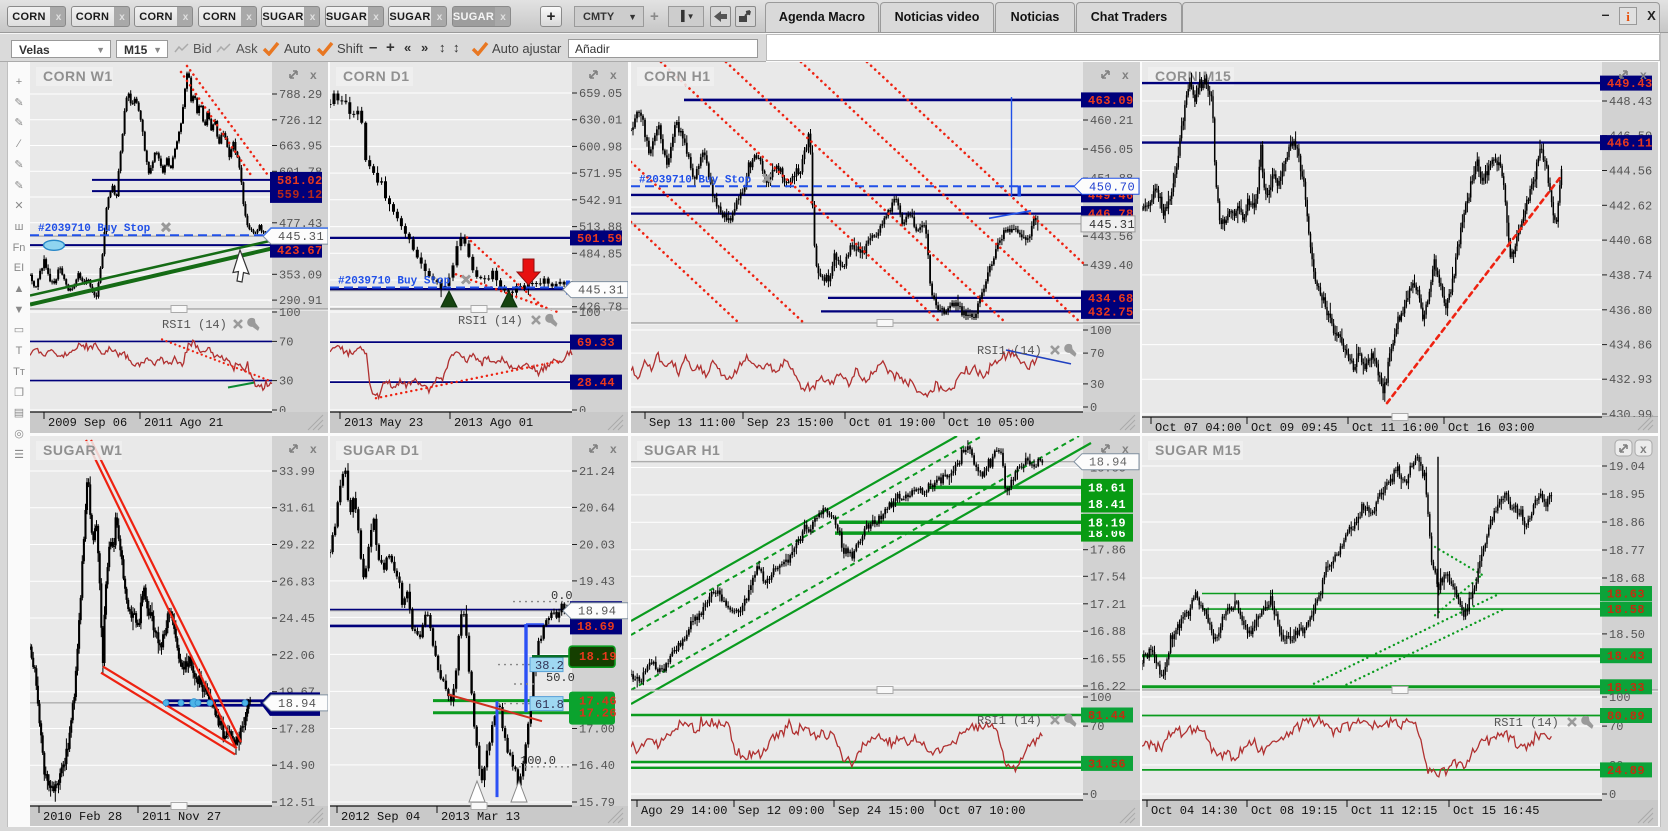 The image size is (1668, 831). What do you see at coordinates (1627, 551) in the screenshot?
I see `svg-text: 18.77` at bounding box center [1627, 551].